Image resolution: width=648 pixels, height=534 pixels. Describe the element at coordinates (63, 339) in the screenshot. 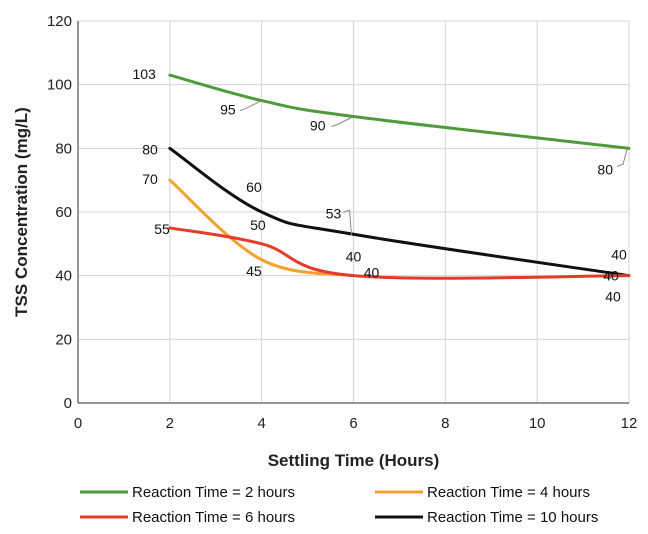

I see `y-tick-label: 20` at that location.